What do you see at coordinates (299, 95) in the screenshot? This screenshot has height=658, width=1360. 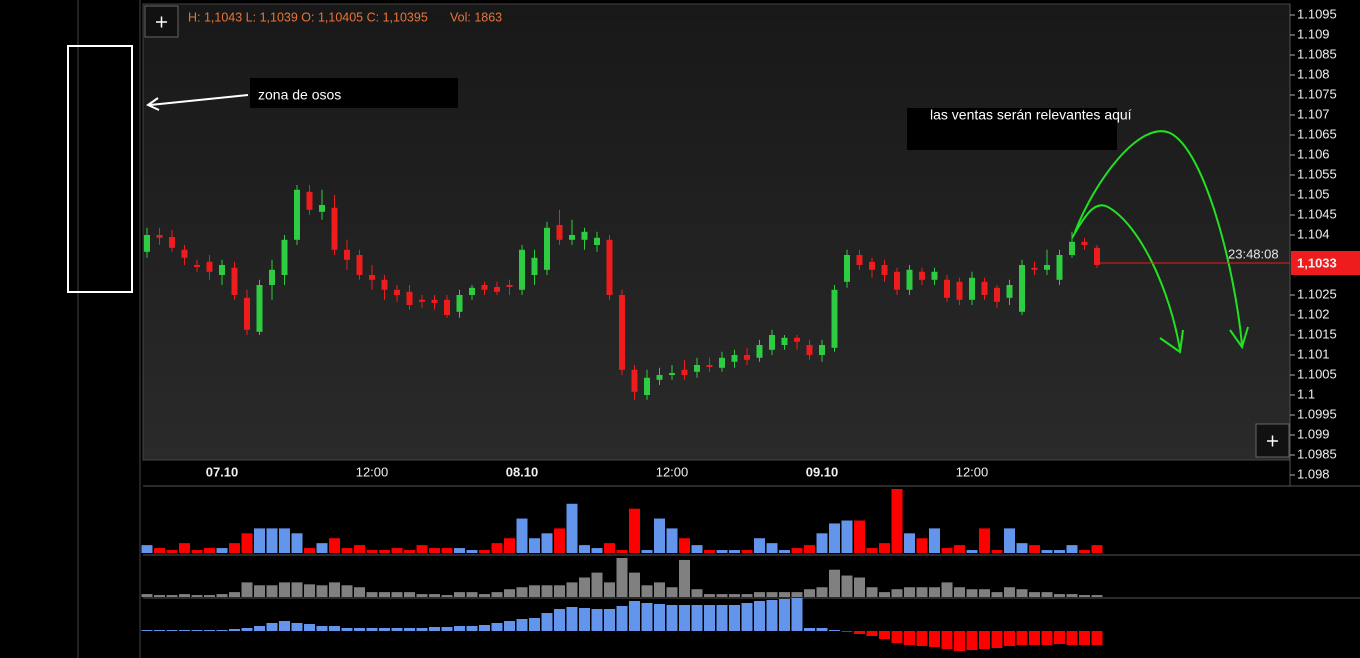 I see `annotation: zona de osos` at bounding box center [299, 95].